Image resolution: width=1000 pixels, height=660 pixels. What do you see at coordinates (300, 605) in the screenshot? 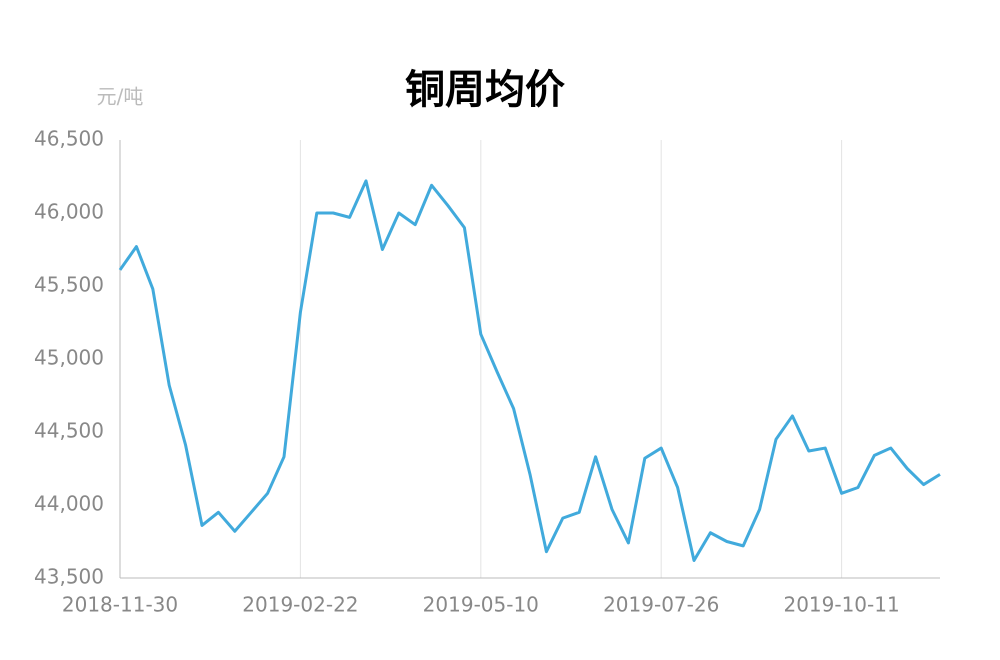
I see `x-tick-label: 2019-02-22` at bounding box center [300, 605].